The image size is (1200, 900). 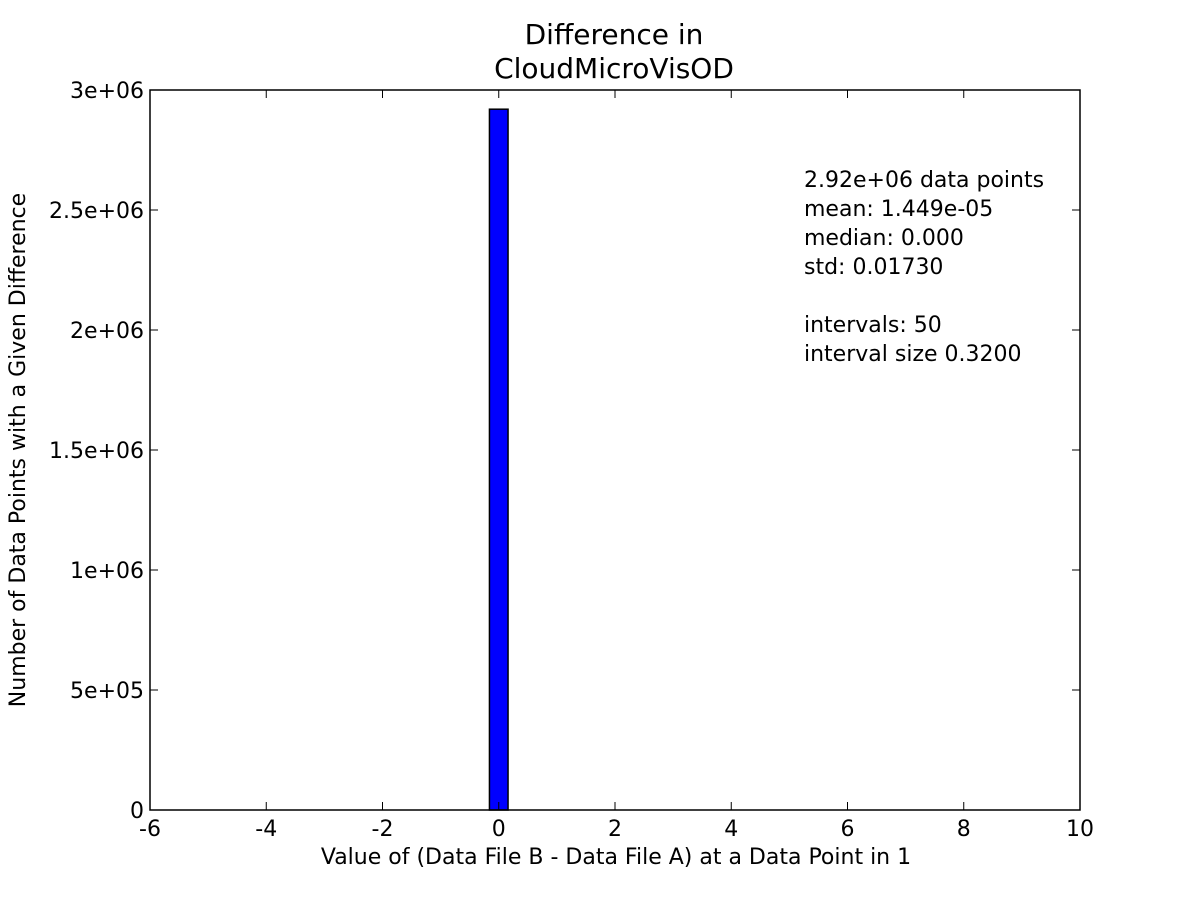 What do you see at coordinates (964, 829) in the screenshot?
I see `x-tick-label: 8` at bounding box center [964, 829].